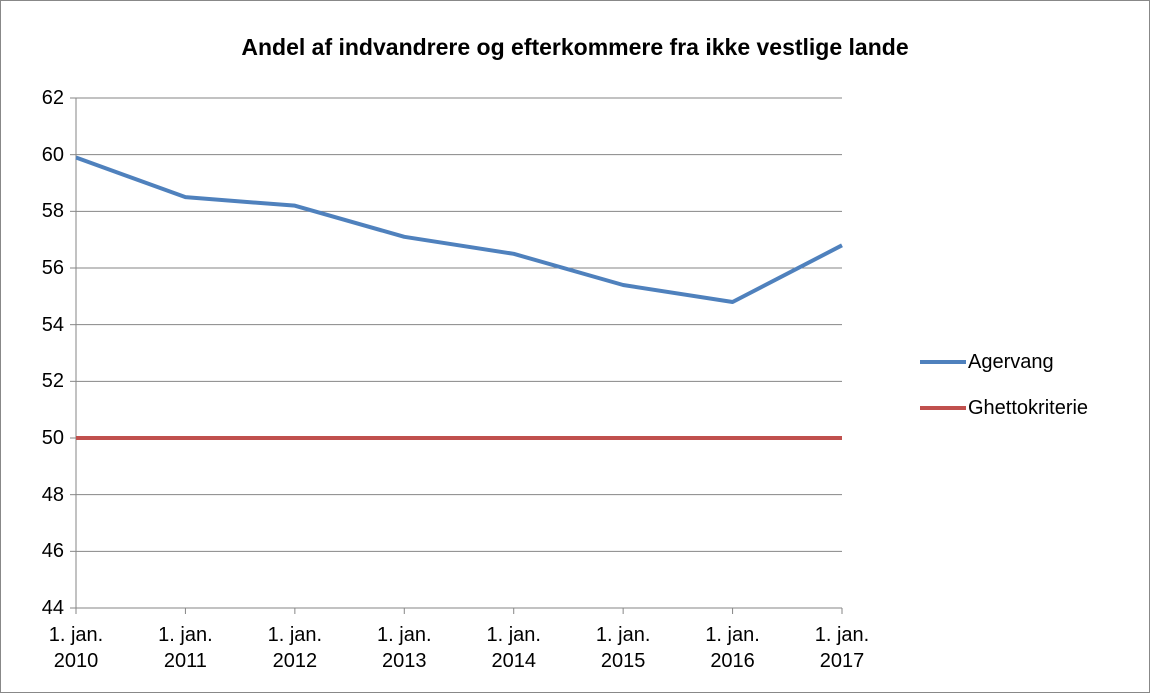 The width and height of the screenshot is (1150, 693). I want to click on x-tick-label: 1. jan. 2012, so click(295, 648).